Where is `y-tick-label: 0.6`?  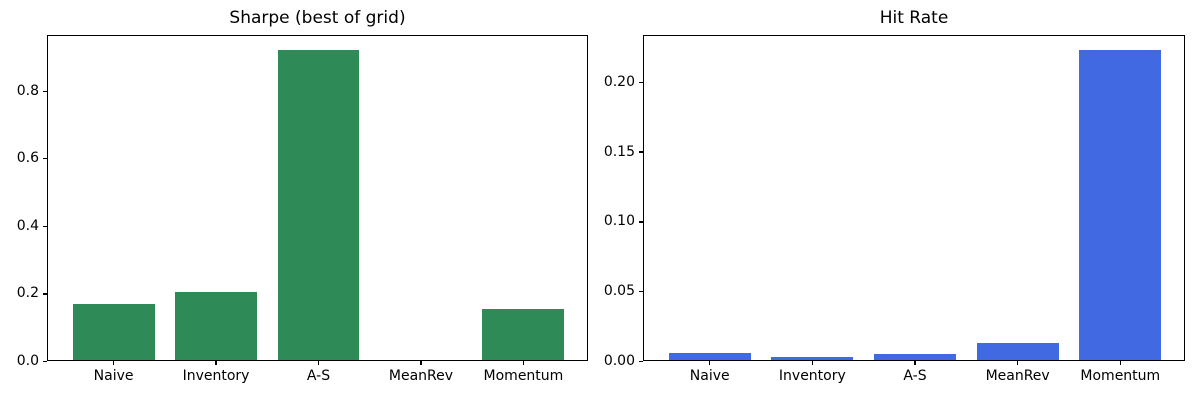 y-tick-label: 0.6 is located at coordinates (27, 158).